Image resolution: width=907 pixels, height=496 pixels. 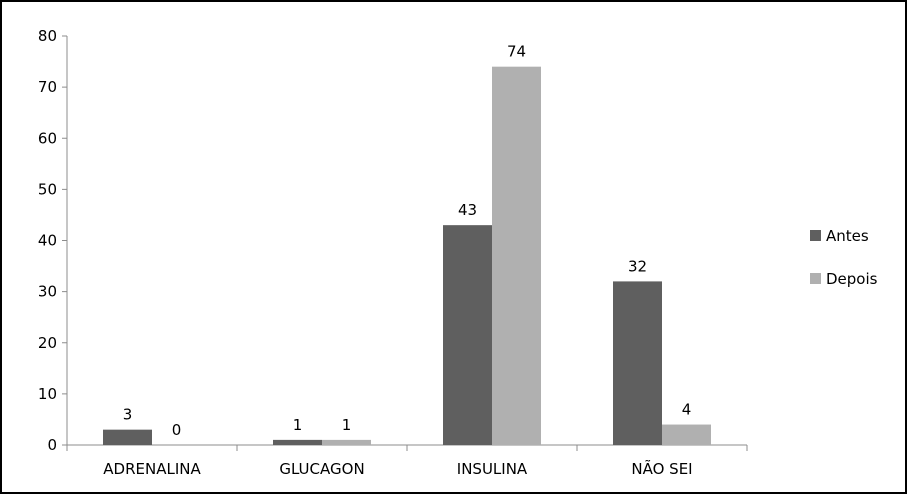 I want to click on legend-label-depois: Depois, so click(x=852, y=279).